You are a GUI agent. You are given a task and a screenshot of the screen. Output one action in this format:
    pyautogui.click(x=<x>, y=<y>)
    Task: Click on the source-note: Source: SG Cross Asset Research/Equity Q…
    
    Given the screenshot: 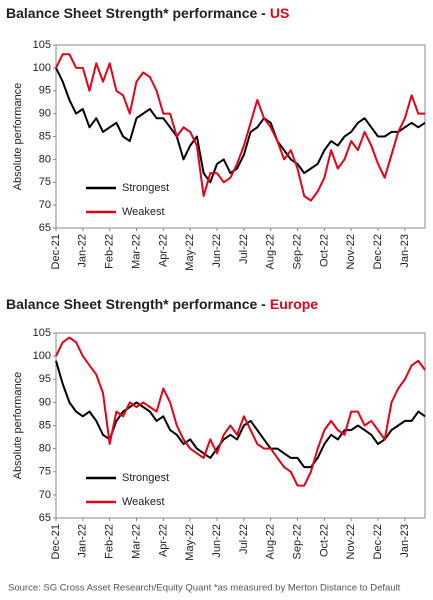 What is the action you would take?
    pyautogui.click(x=204, y=588)
    